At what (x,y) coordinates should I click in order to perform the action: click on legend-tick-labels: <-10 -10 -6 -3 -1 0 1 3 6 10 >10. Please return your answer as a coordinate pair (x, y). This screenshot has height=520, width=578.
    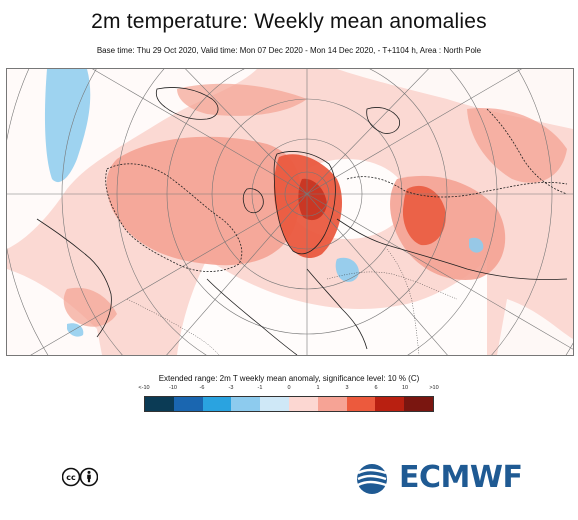
    Looking at the image, I should click on (289, 390).